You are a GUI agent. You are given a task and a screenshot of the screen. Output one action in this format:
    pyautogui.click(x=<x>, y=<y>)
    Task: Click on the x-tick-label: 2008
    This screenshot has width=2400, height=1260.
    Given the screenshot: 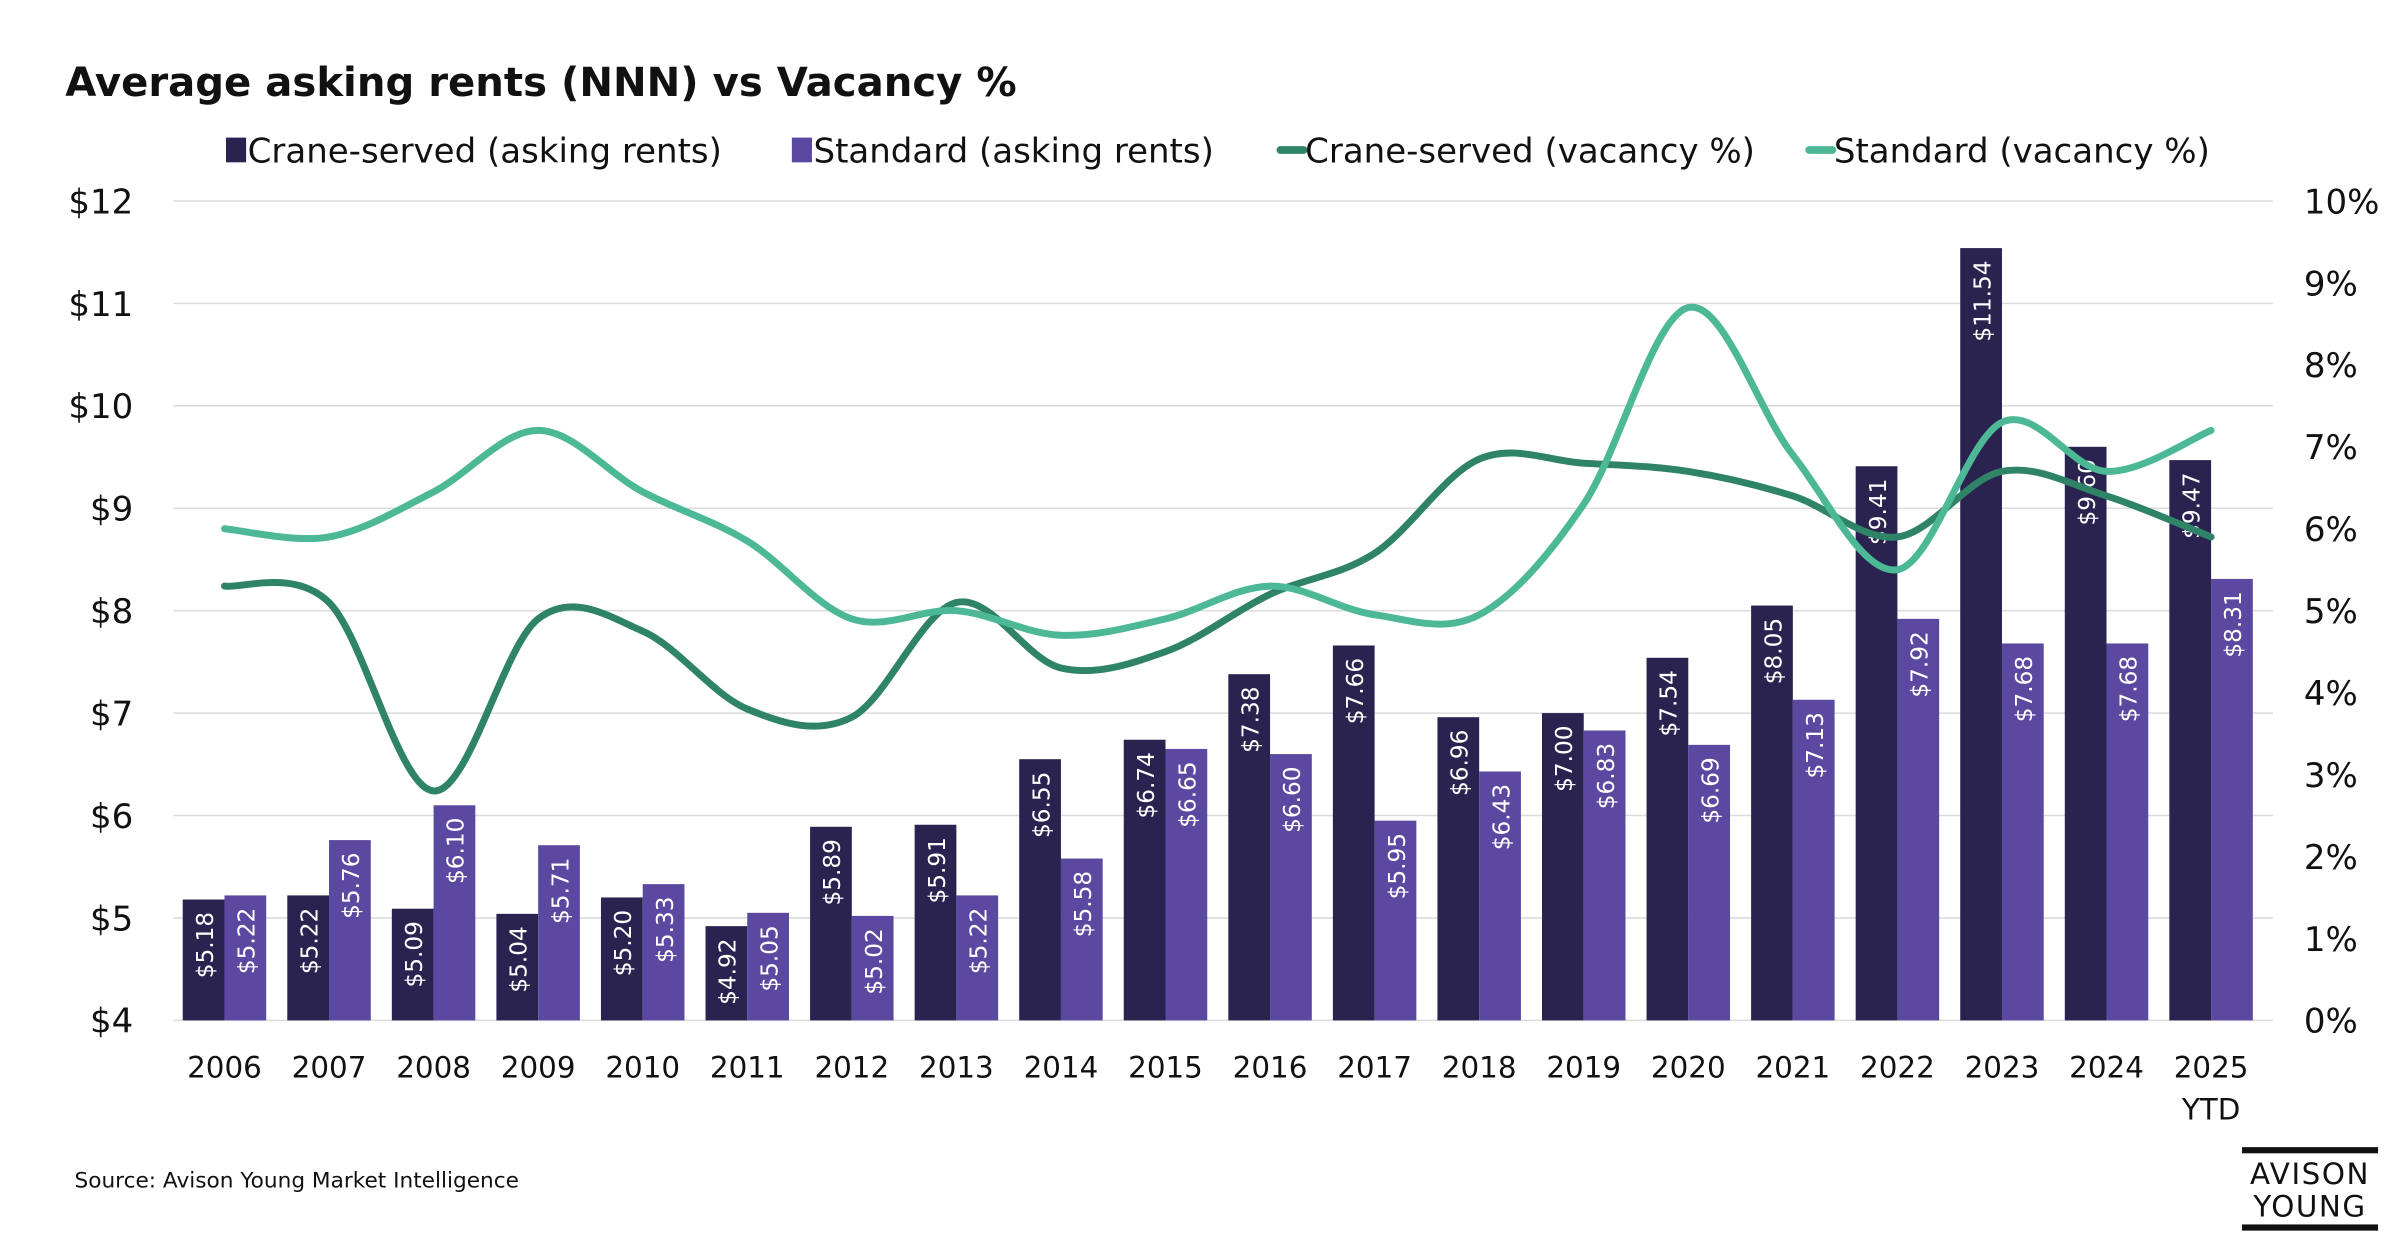 What is the action you would take?
    pyautogui.click(x=433, y=1068)
    